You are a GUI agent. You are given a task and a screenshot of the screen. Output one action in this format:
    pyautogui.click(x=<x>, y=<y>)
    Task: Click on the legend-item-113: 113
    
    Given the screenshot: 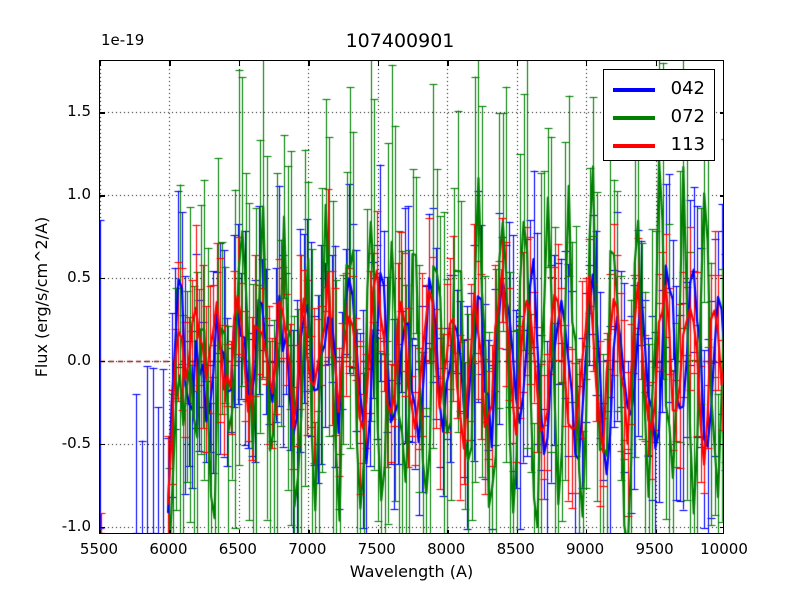 What is the action you would take?
    pyautogui.click(x=659, y=146)
    